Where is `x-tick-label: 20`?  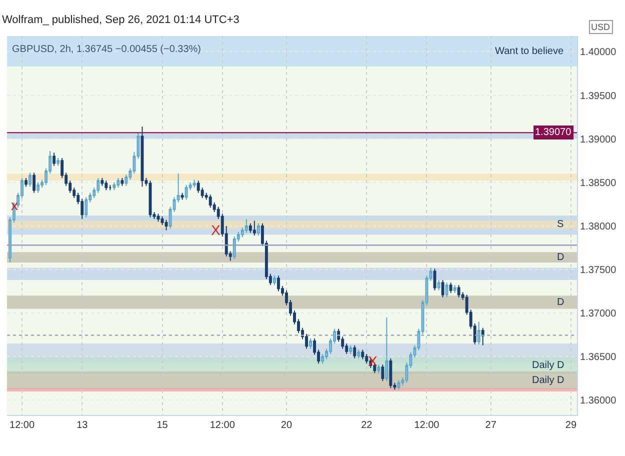
x-tick-label: 20 is located at coordinates (286, 425).